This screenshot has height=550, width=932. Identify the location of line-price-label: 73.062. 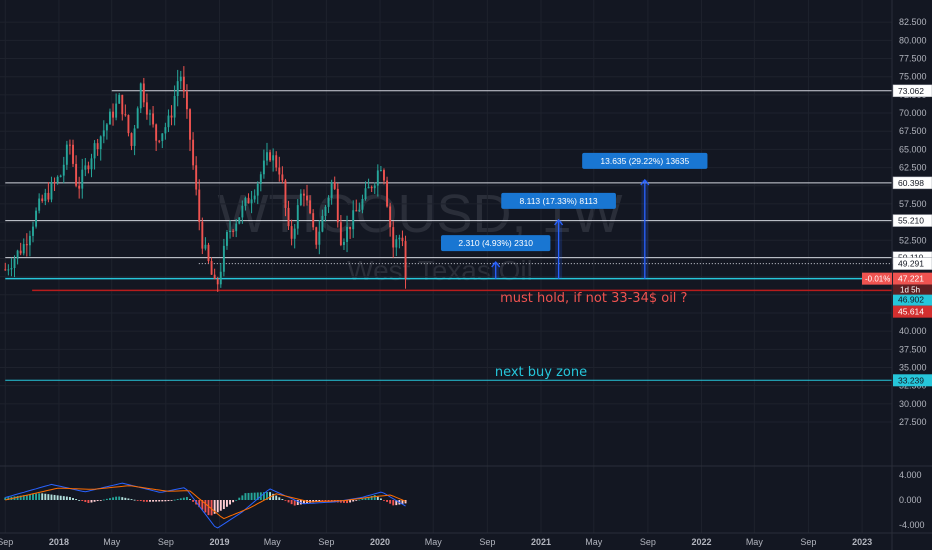
(911, 91).